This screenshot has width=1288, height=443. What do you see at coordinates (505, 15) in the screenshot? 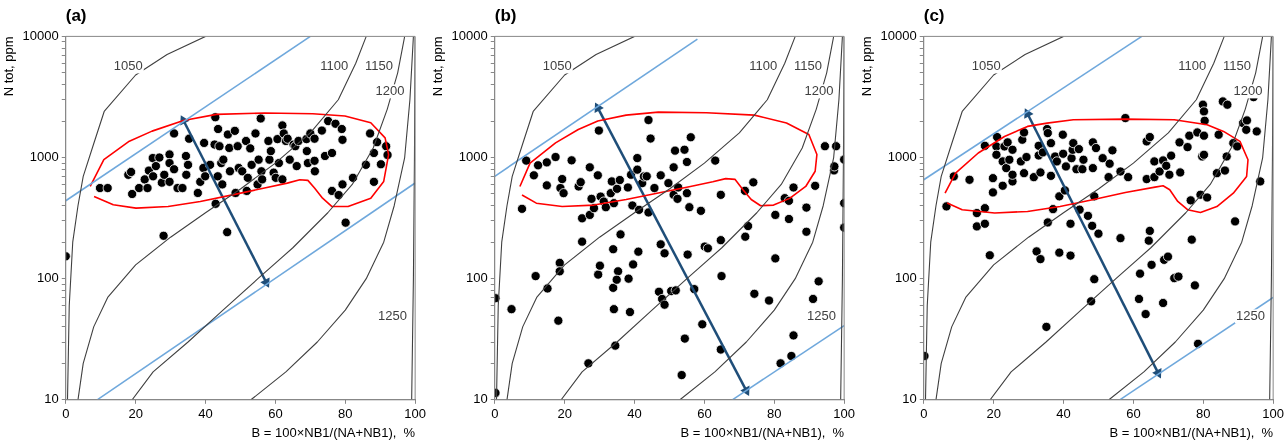
I see `chart-title: (b)` at bounding box center [505, 15].